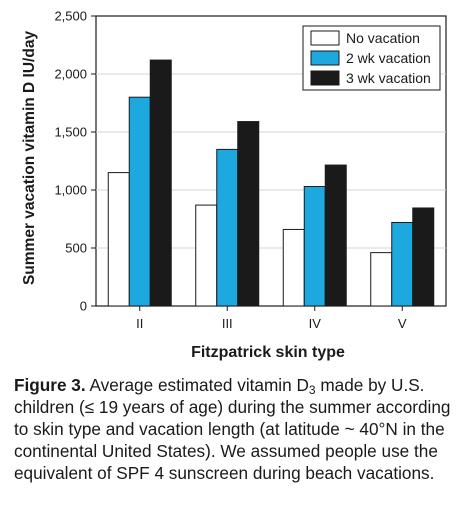  I want to click on y-tick-label: 2,000, so click(70, 74).